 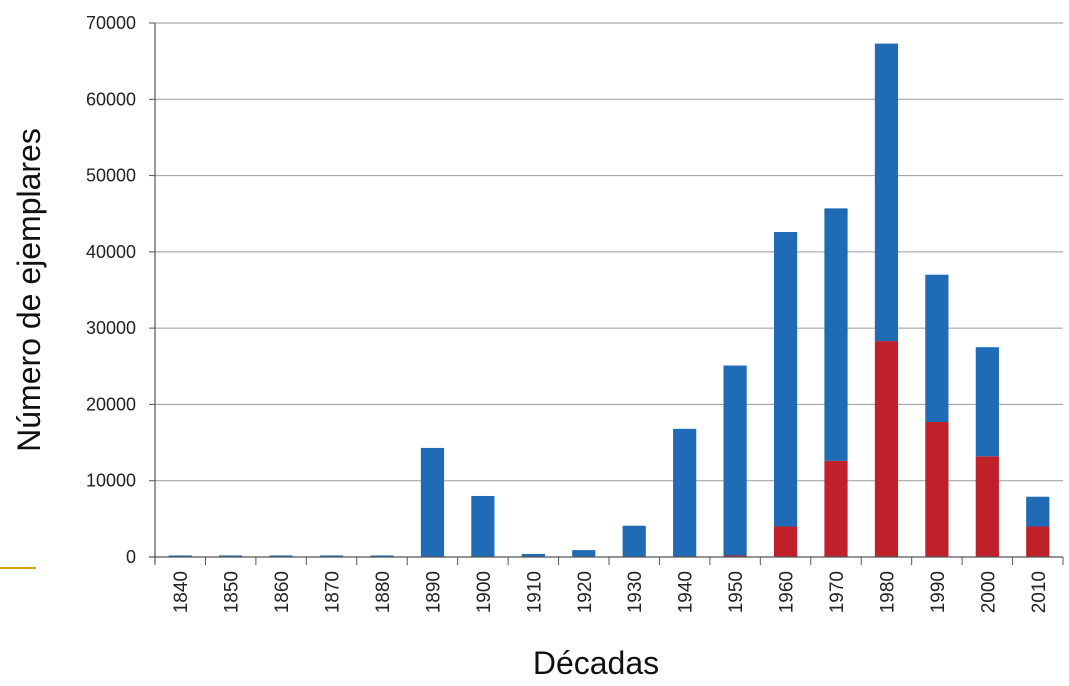 What do you see at coordinates (111, 481) in the screenshot?
I see `y-tick-label: 10000` at bounding box center [111, 481].